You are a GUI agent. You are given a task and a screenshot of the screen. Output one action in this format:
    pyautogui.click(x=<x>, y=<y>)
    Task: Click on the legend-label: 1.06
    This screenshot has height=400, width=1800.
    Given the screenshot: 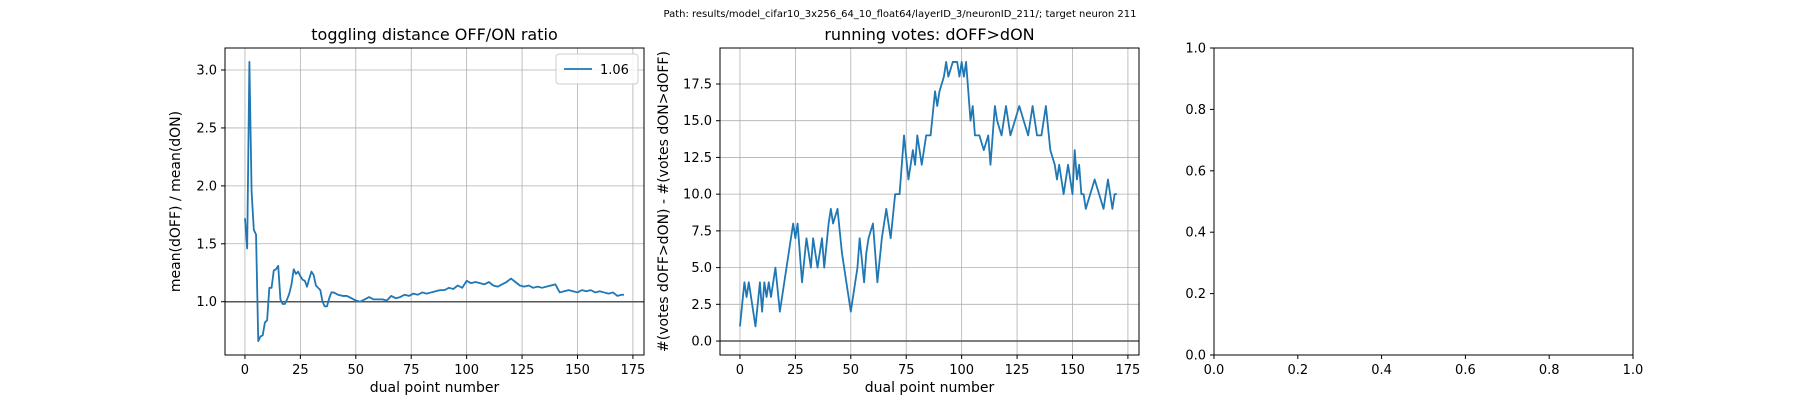 What is the action you would take?
    pyautogui.click(x=614, y=70)
    